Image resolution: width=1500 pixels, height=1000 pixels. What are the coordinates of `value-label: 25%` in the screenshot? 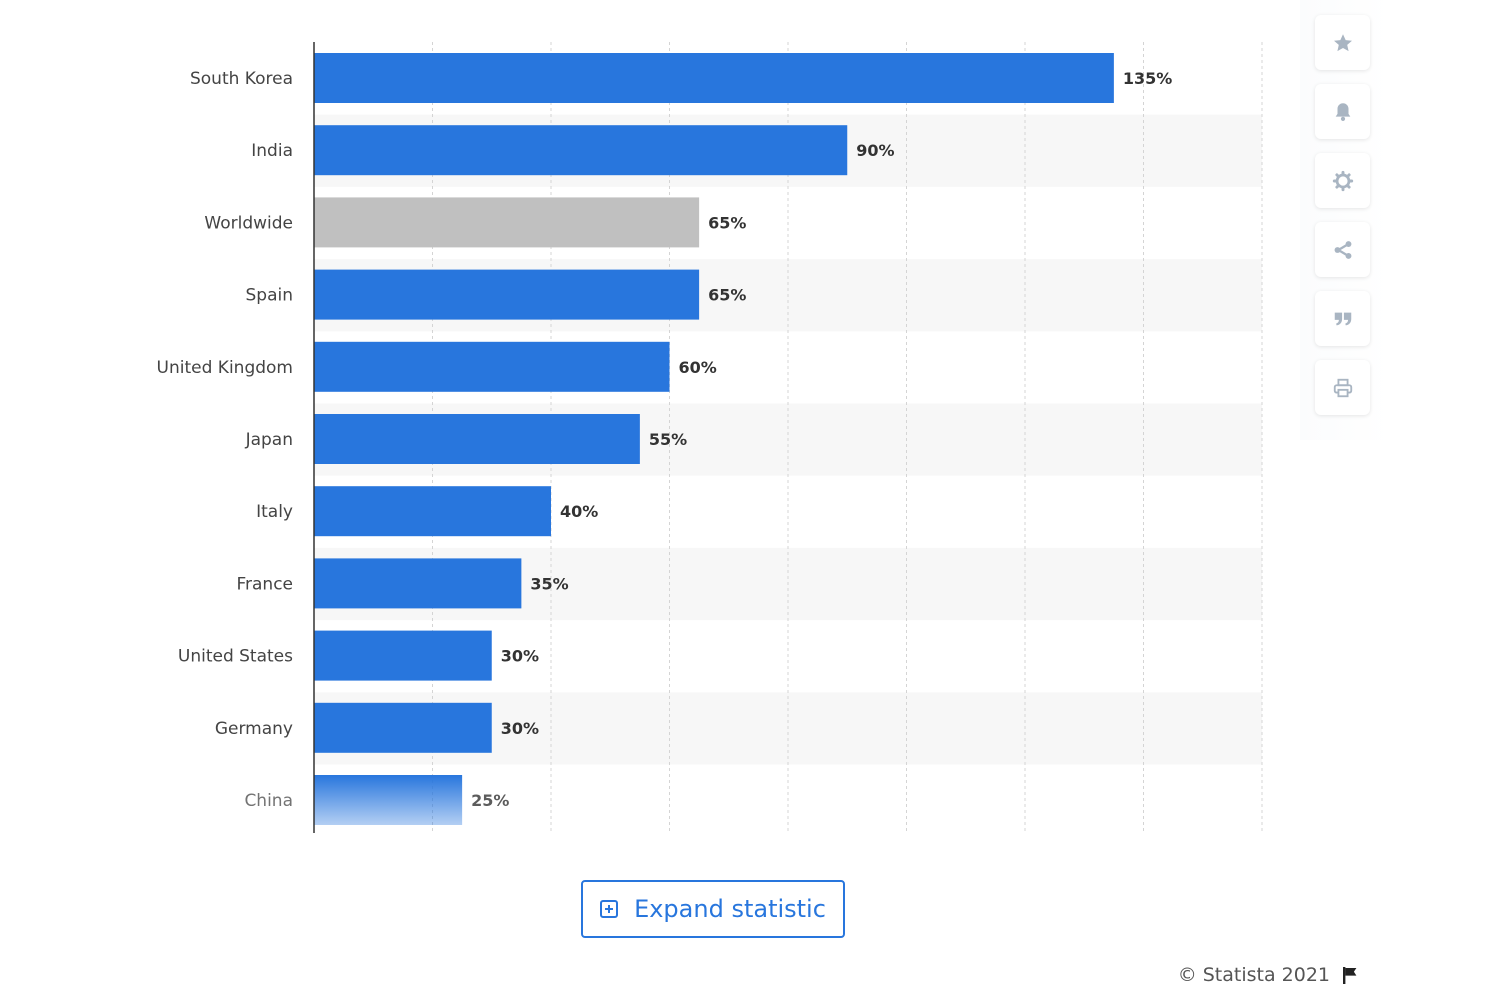 It's located at (490, 800).